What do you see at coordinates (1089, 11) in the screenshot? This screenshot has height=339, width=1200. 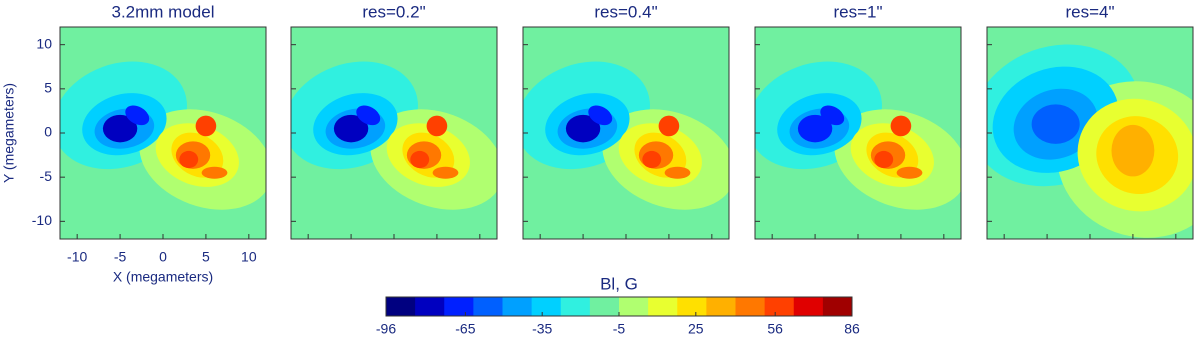 I see `panel-title: res=4"` at bounding box center [1089, 11].